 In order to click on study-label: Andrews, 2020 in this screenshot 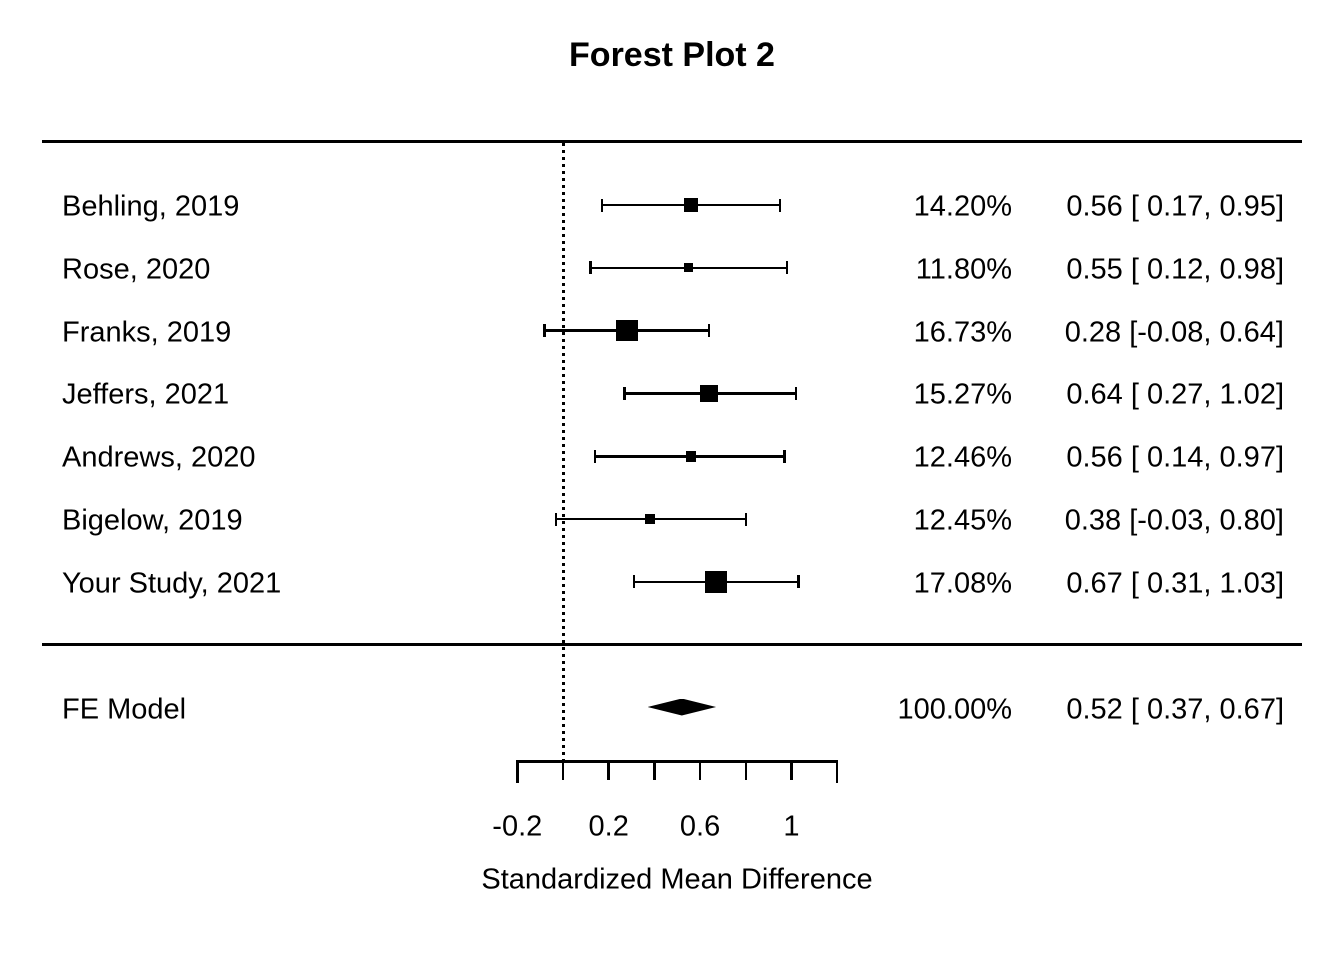, I will do `click(159, 457)`.